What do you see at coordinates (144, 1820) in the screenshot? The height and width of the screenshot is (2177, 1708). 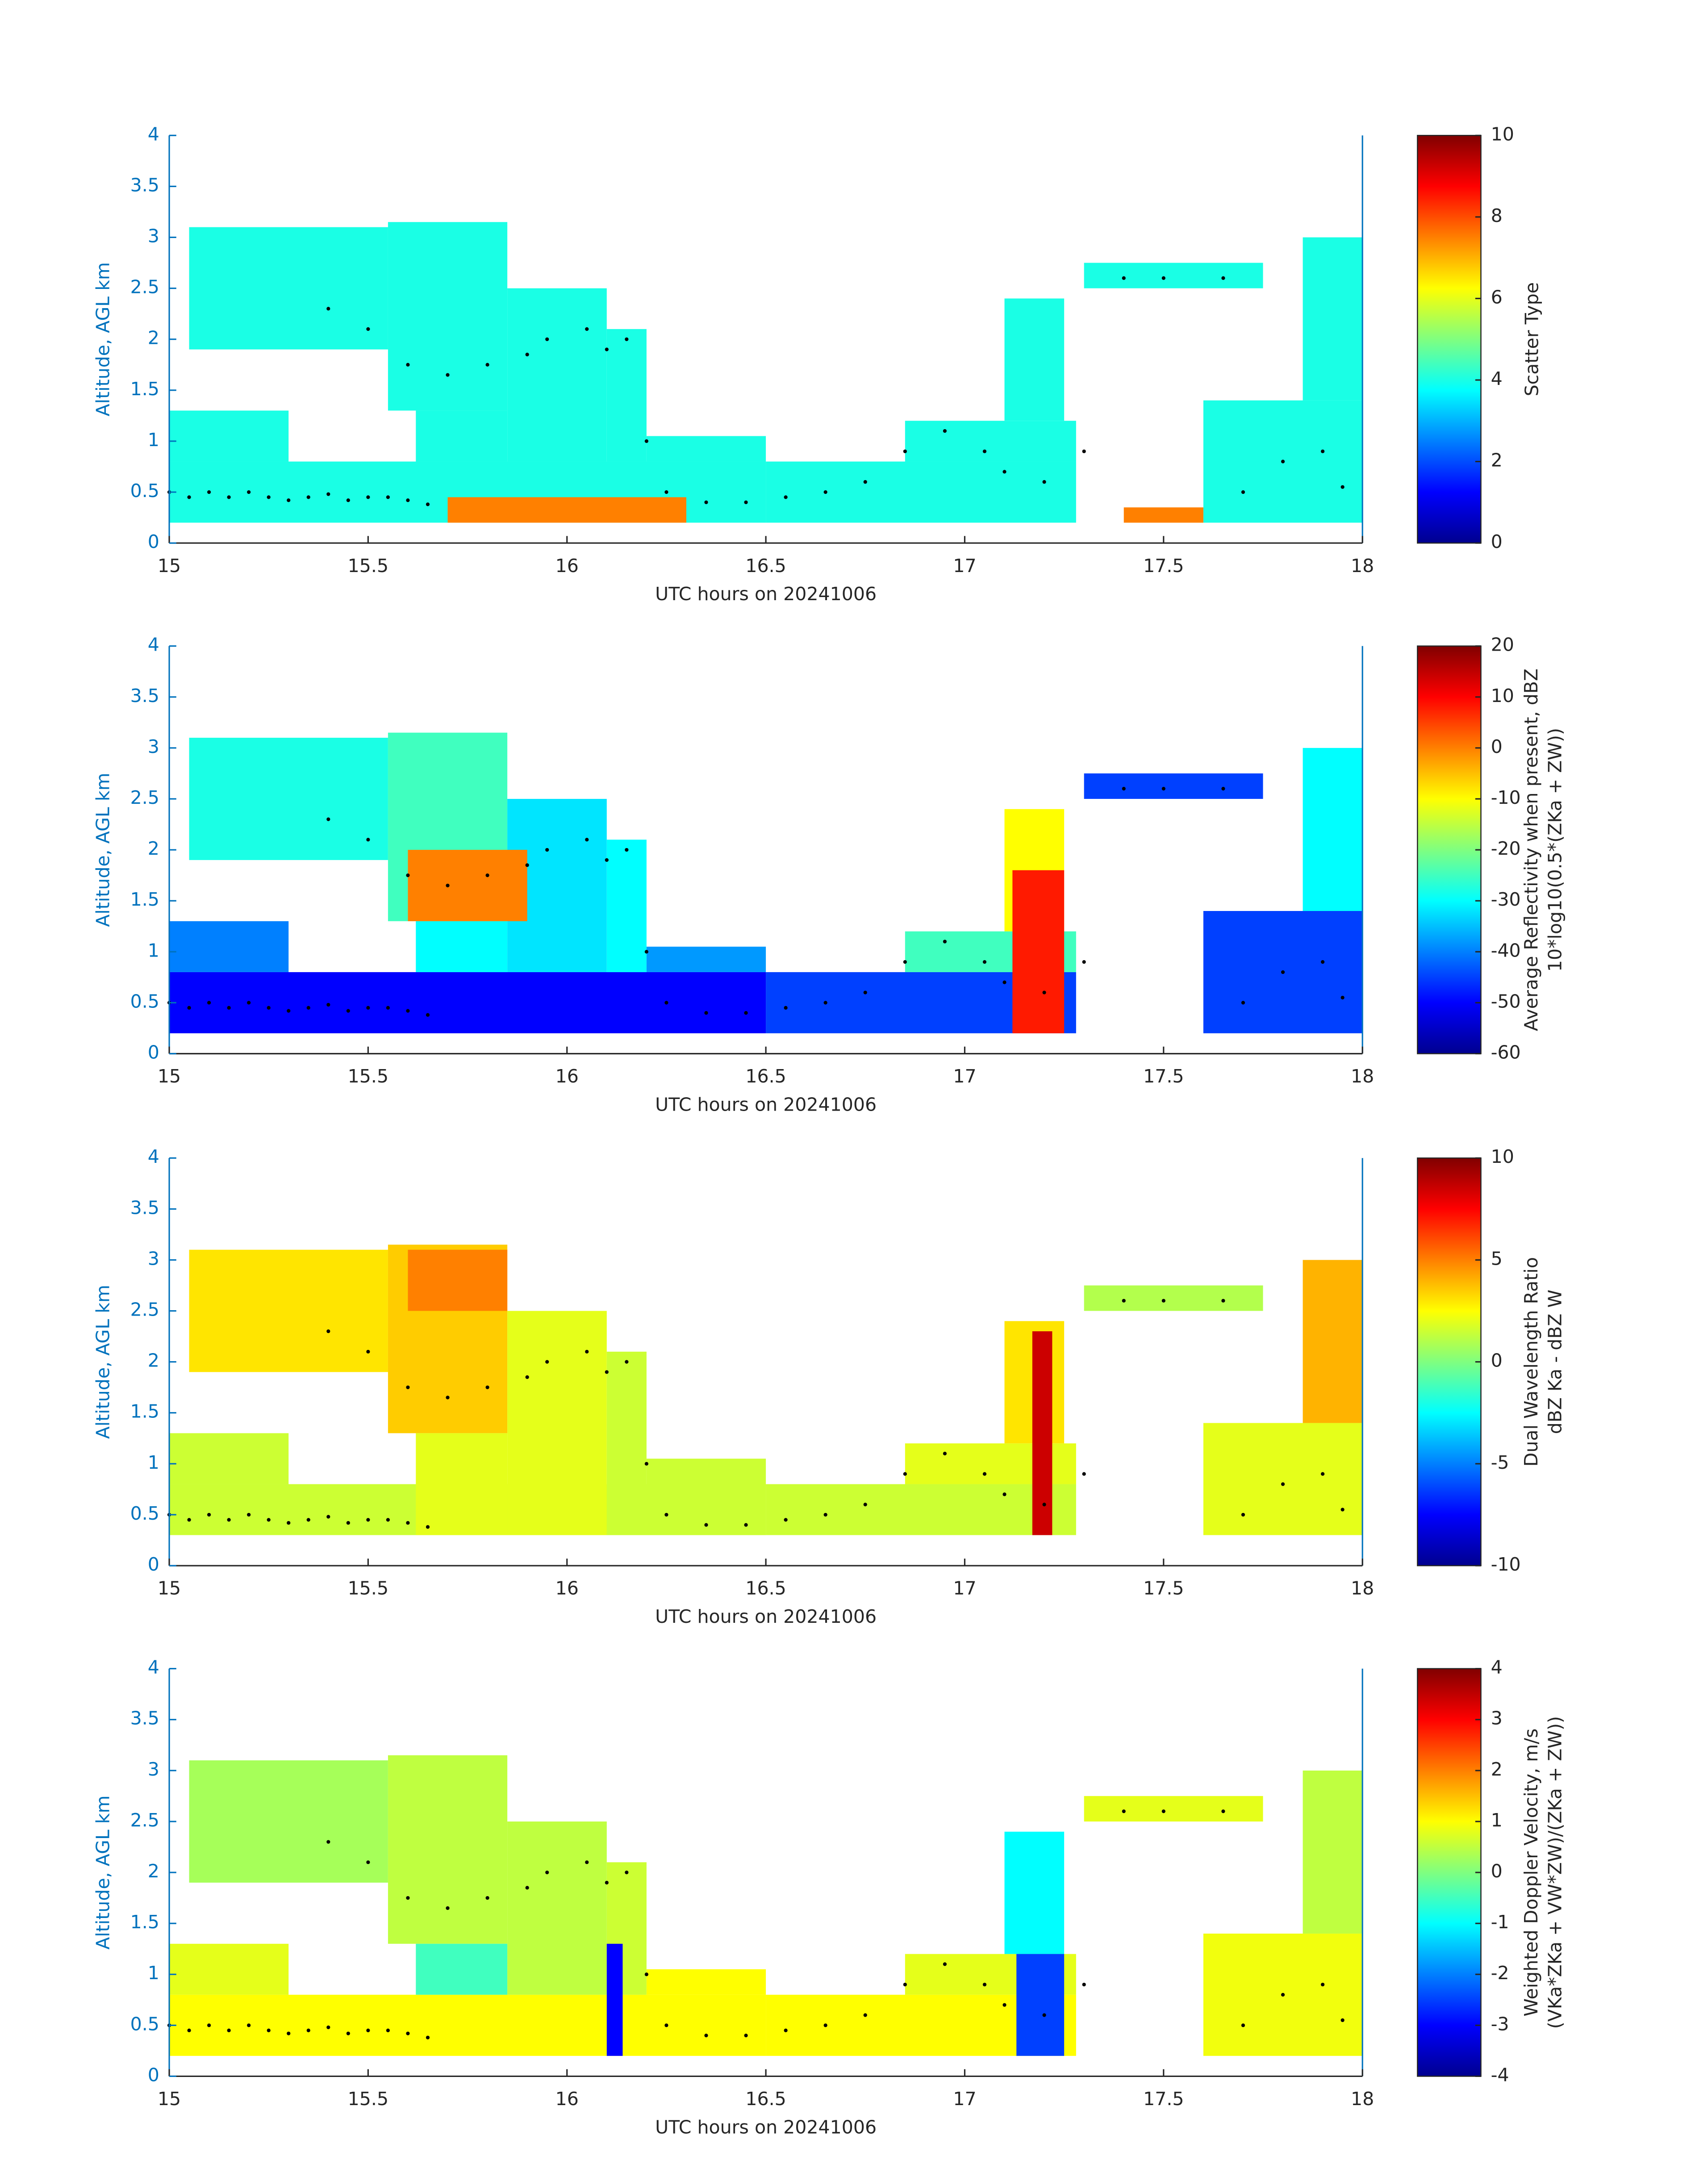 I see `y-tick-label: 2.5` at bounding box center [144, 1820].